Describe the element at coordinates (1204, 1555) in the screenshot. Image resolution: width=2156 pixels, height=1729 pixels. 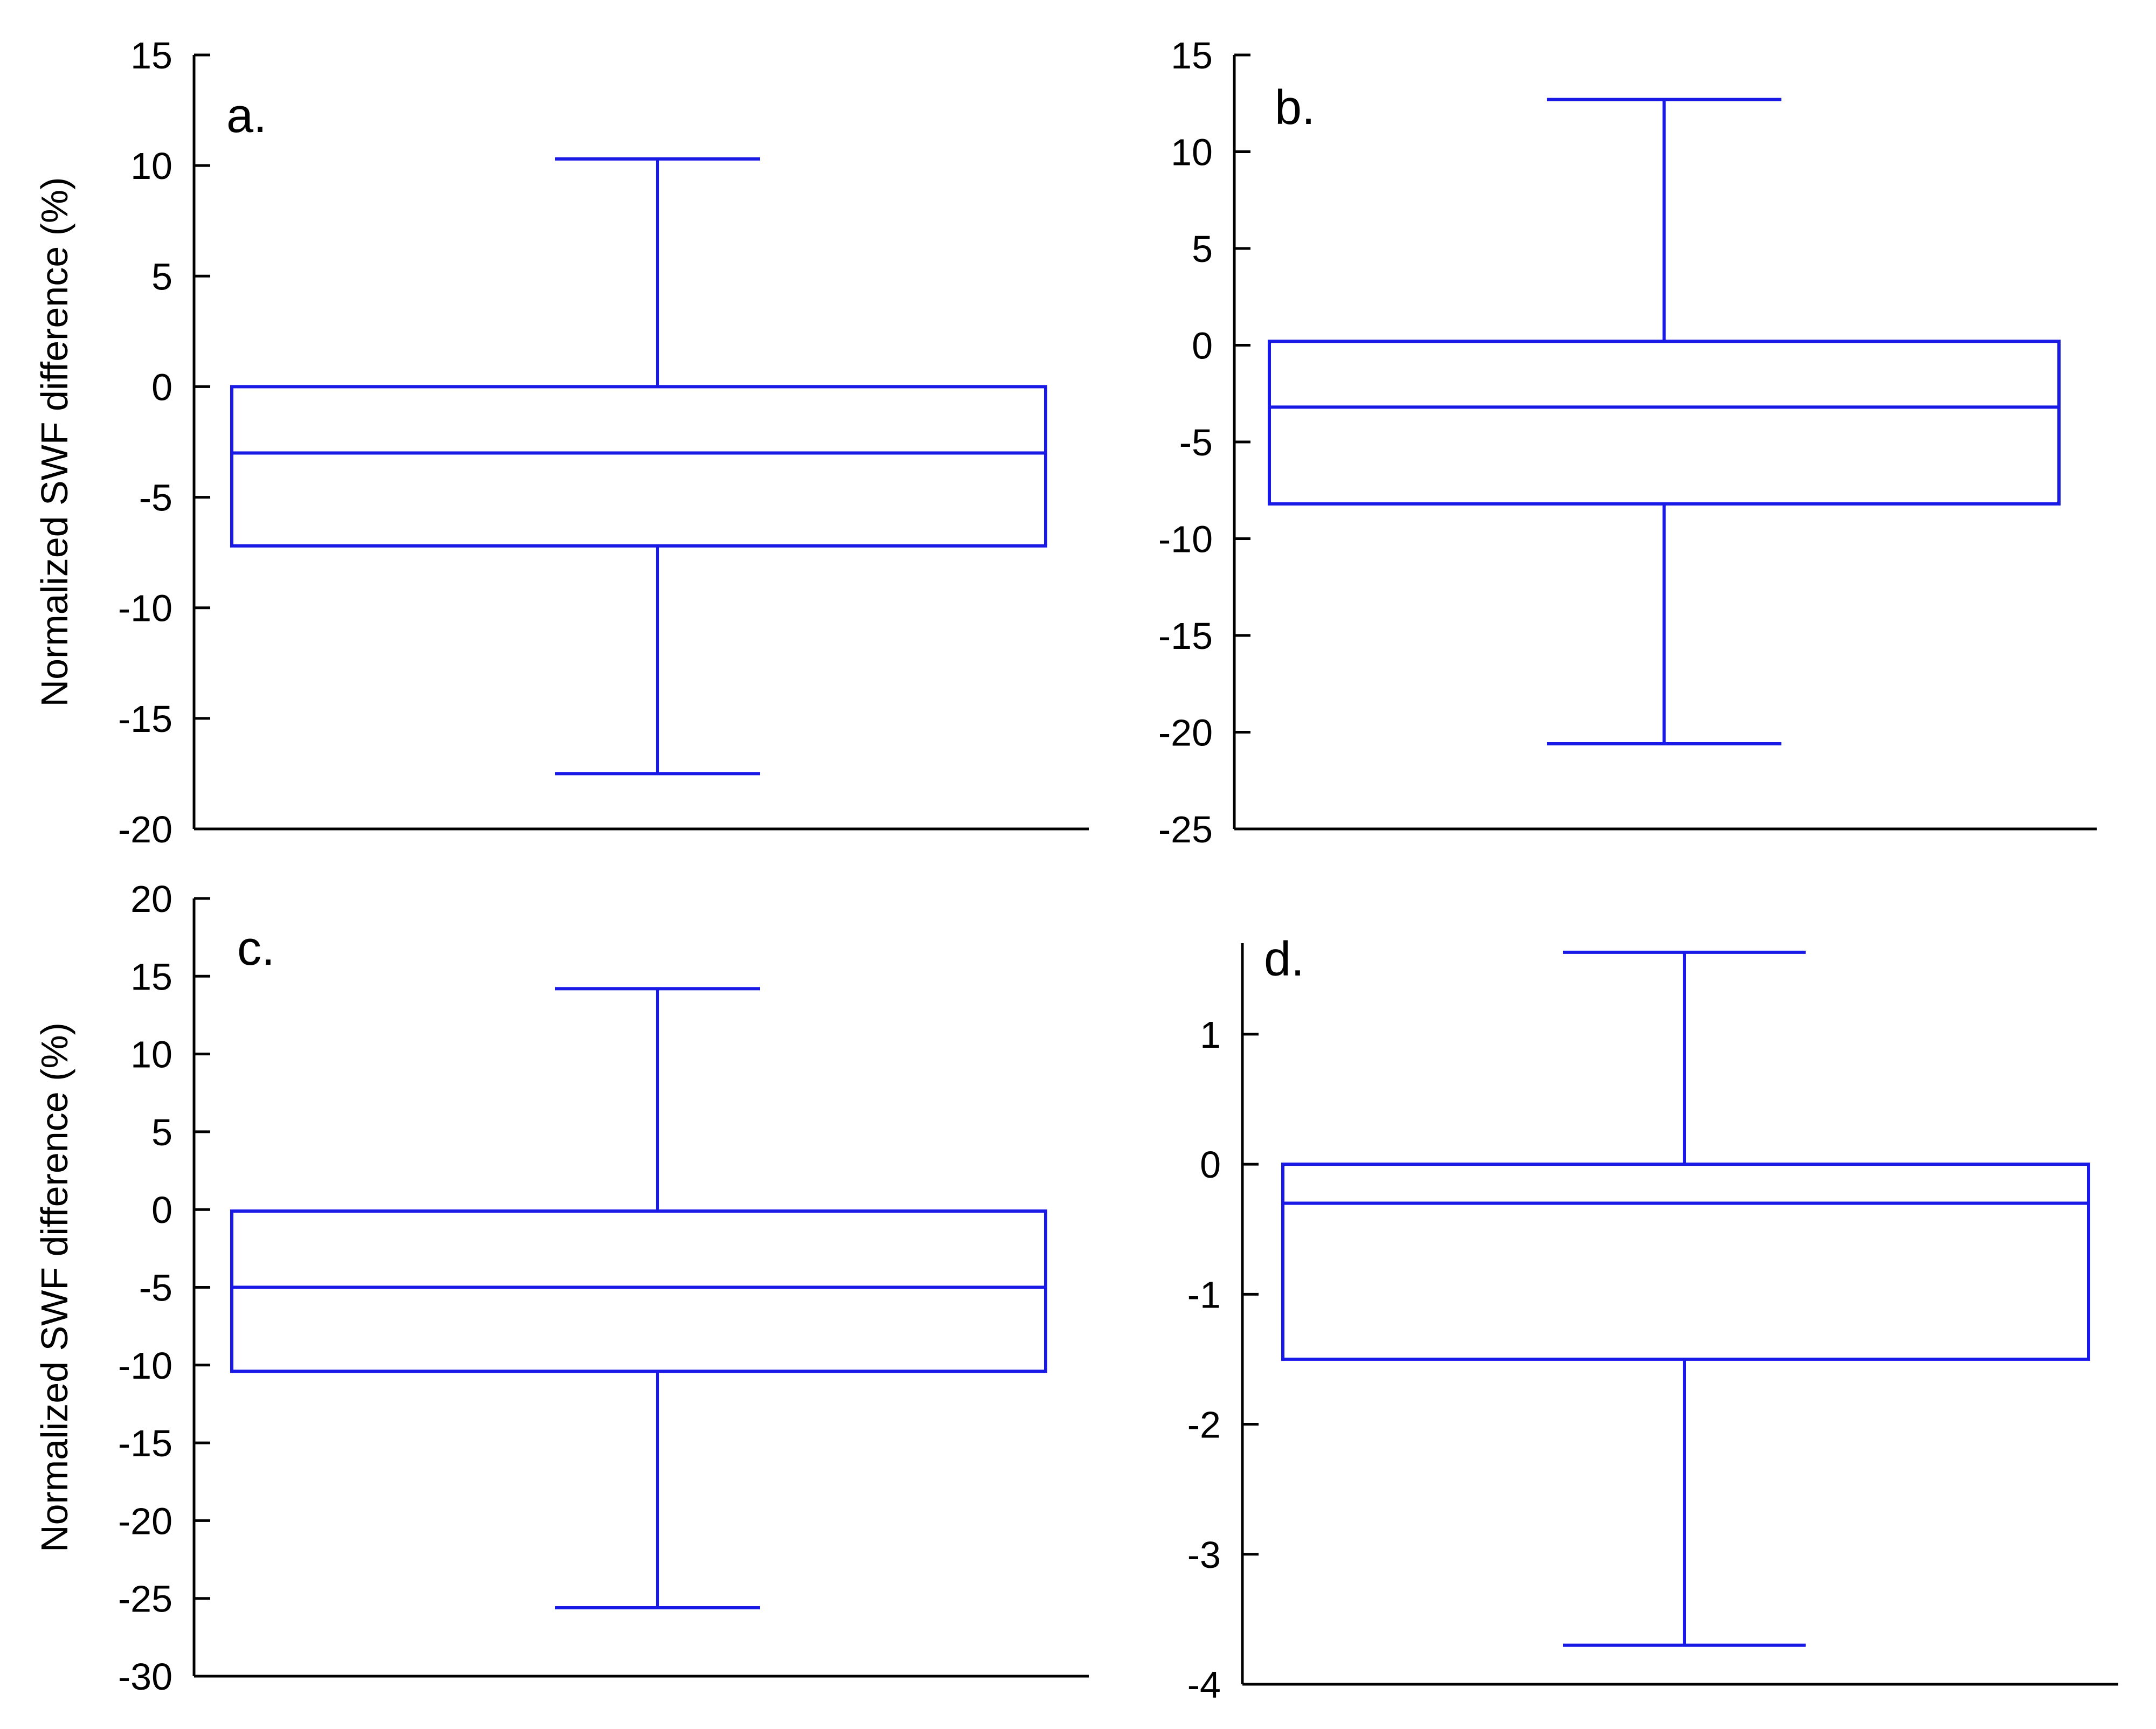
I see `y-tick-label: -3` at that location.